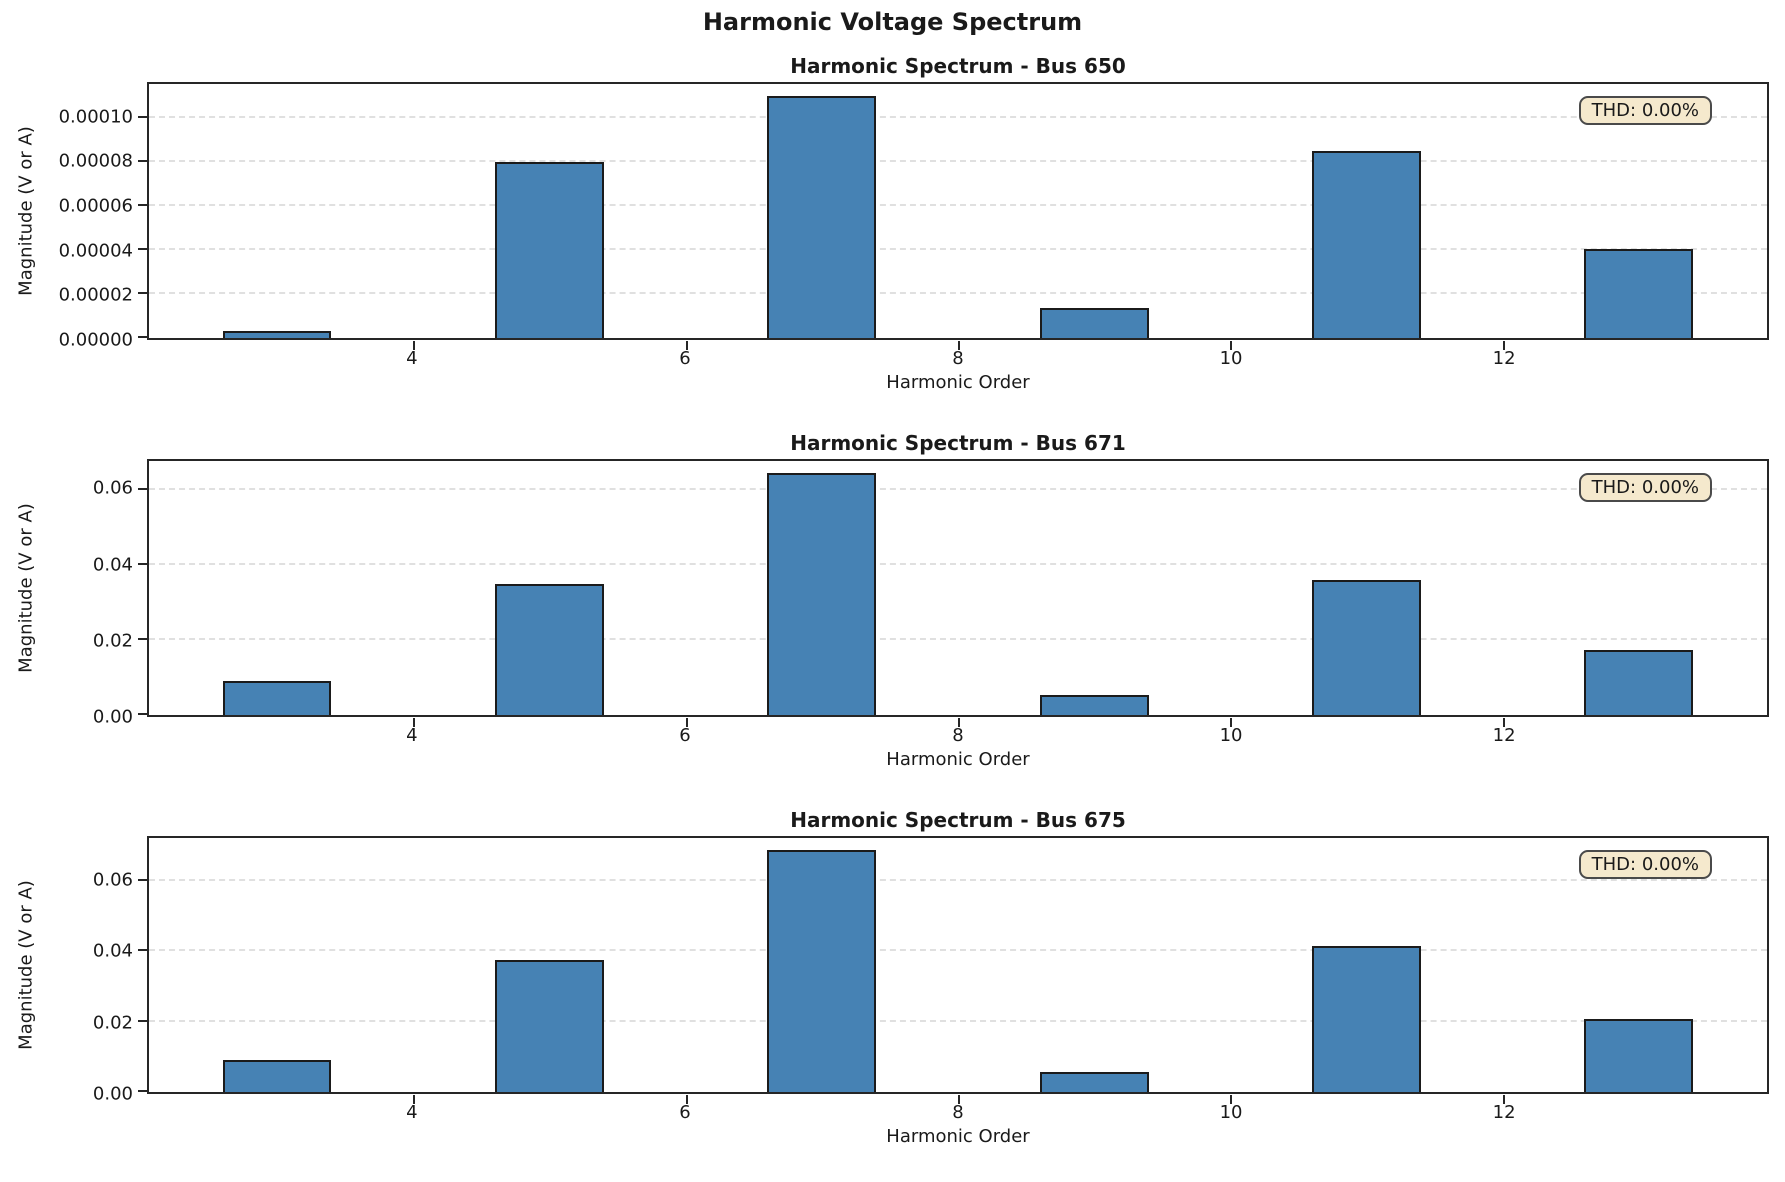 The height and width of the screenshot is (1182, 1785). What do you see at coordinates (958, 820) in the screenshot?
I see `subplot-title: Harmonic Spectrum - Bus 675` at bounding box center [958, 820].